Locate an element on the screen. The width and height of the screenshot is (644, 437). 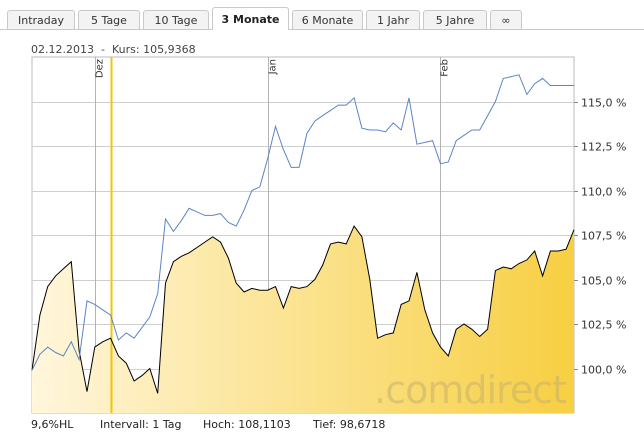
y-tick-label: 110,0 % is located at coordinates (603, 192).